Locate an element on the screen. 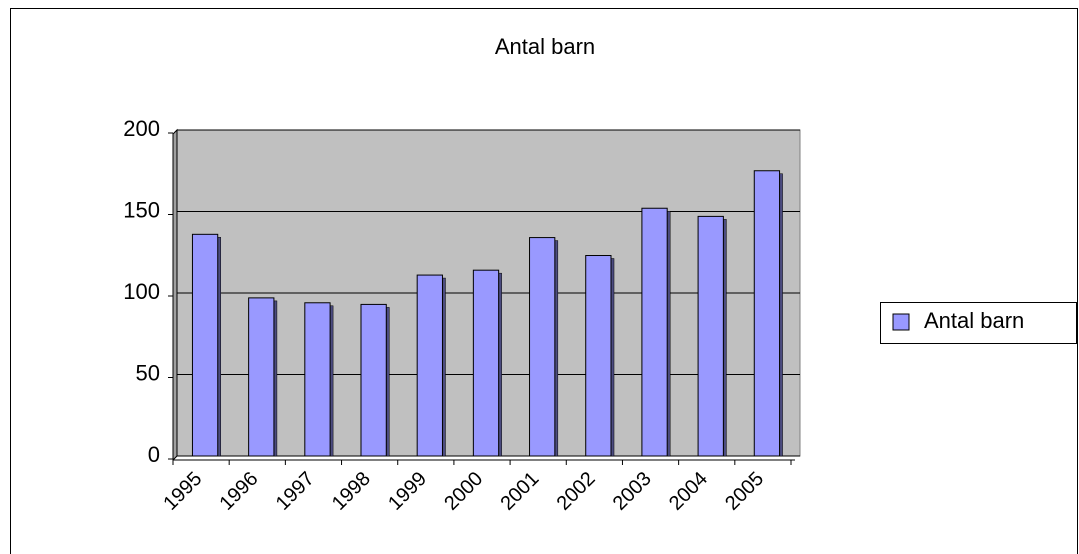  y-tick-label: 0 is located at coordinates (154, 454).